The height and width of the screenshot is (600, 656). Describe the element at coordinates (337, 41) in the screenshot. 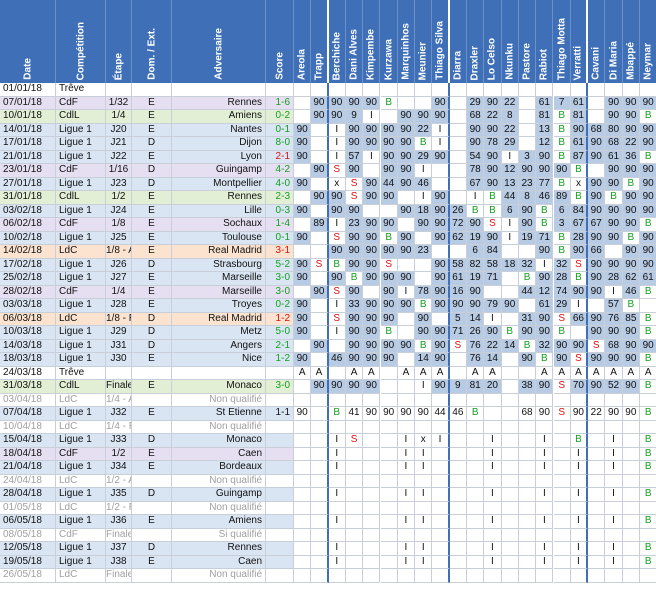

I see `header-player-2: Berchiche` at that location.